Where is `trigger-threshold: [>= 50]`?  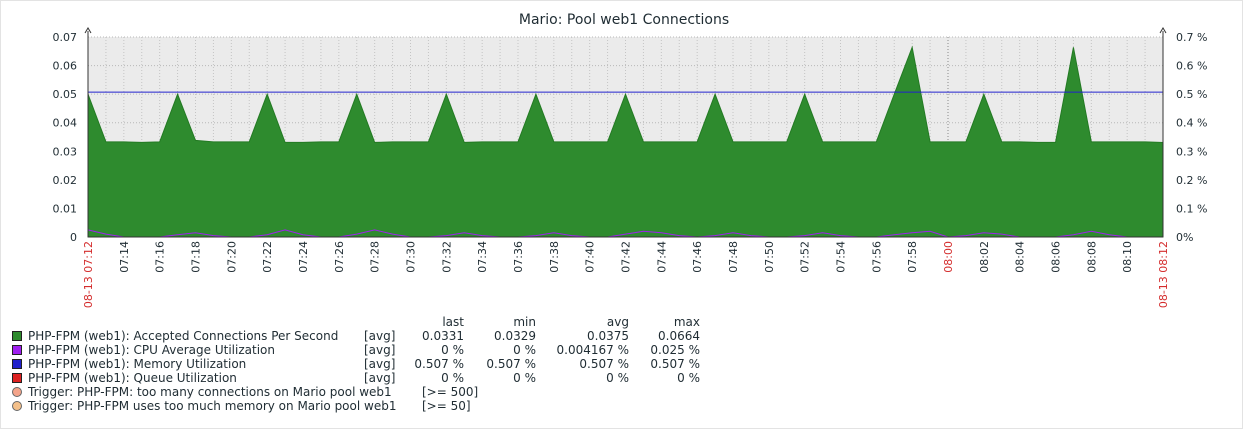
trigger-threshold: [>= 50] is located at coordinates (446, 406).